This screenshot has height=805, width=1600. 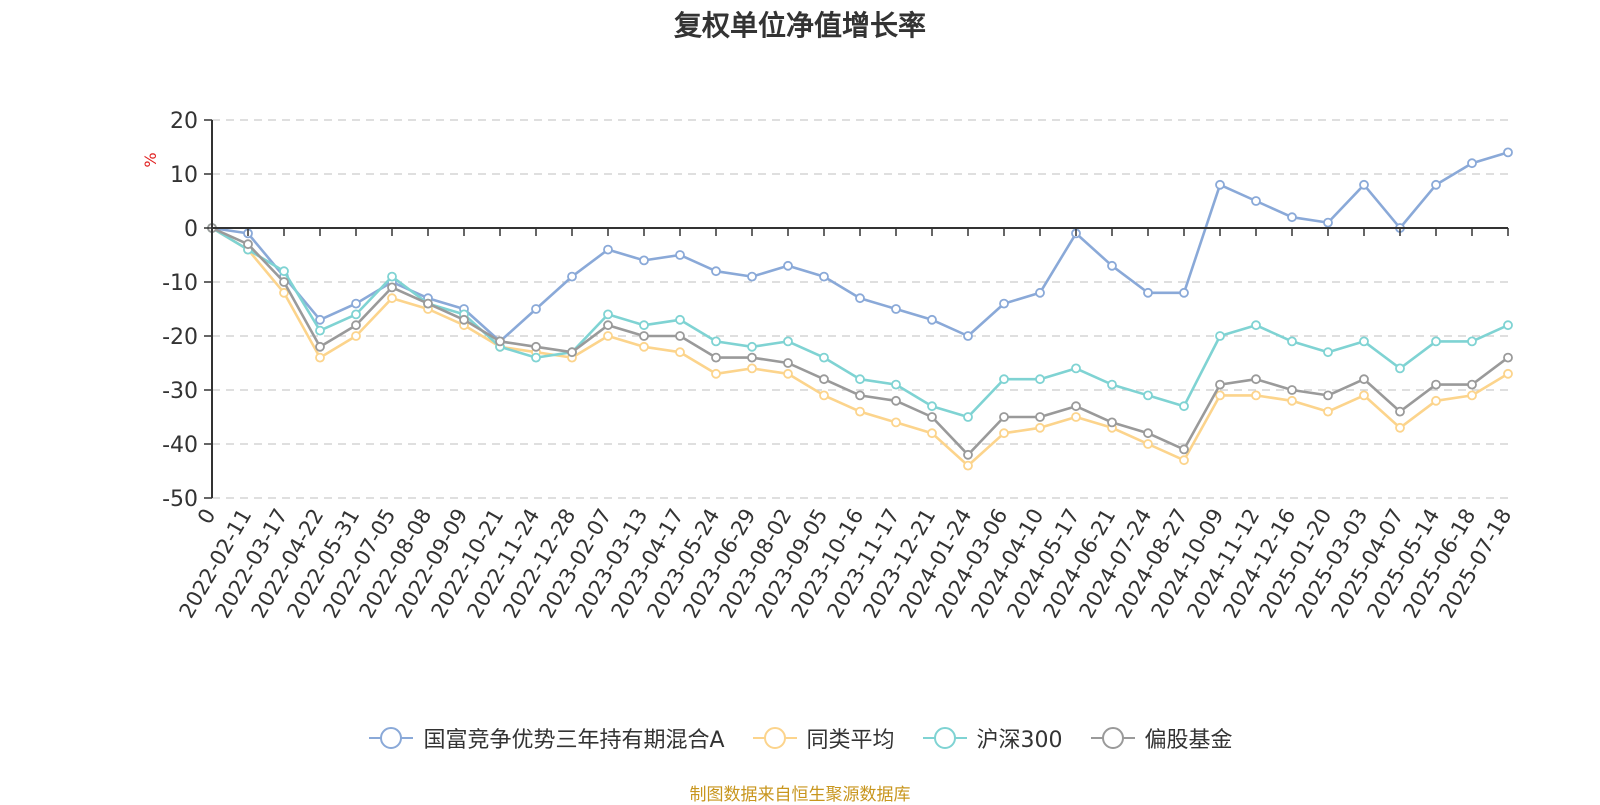 I want to click on source-note: 制图数据来自恒生聚源数据库, so click(x=800, y=795).